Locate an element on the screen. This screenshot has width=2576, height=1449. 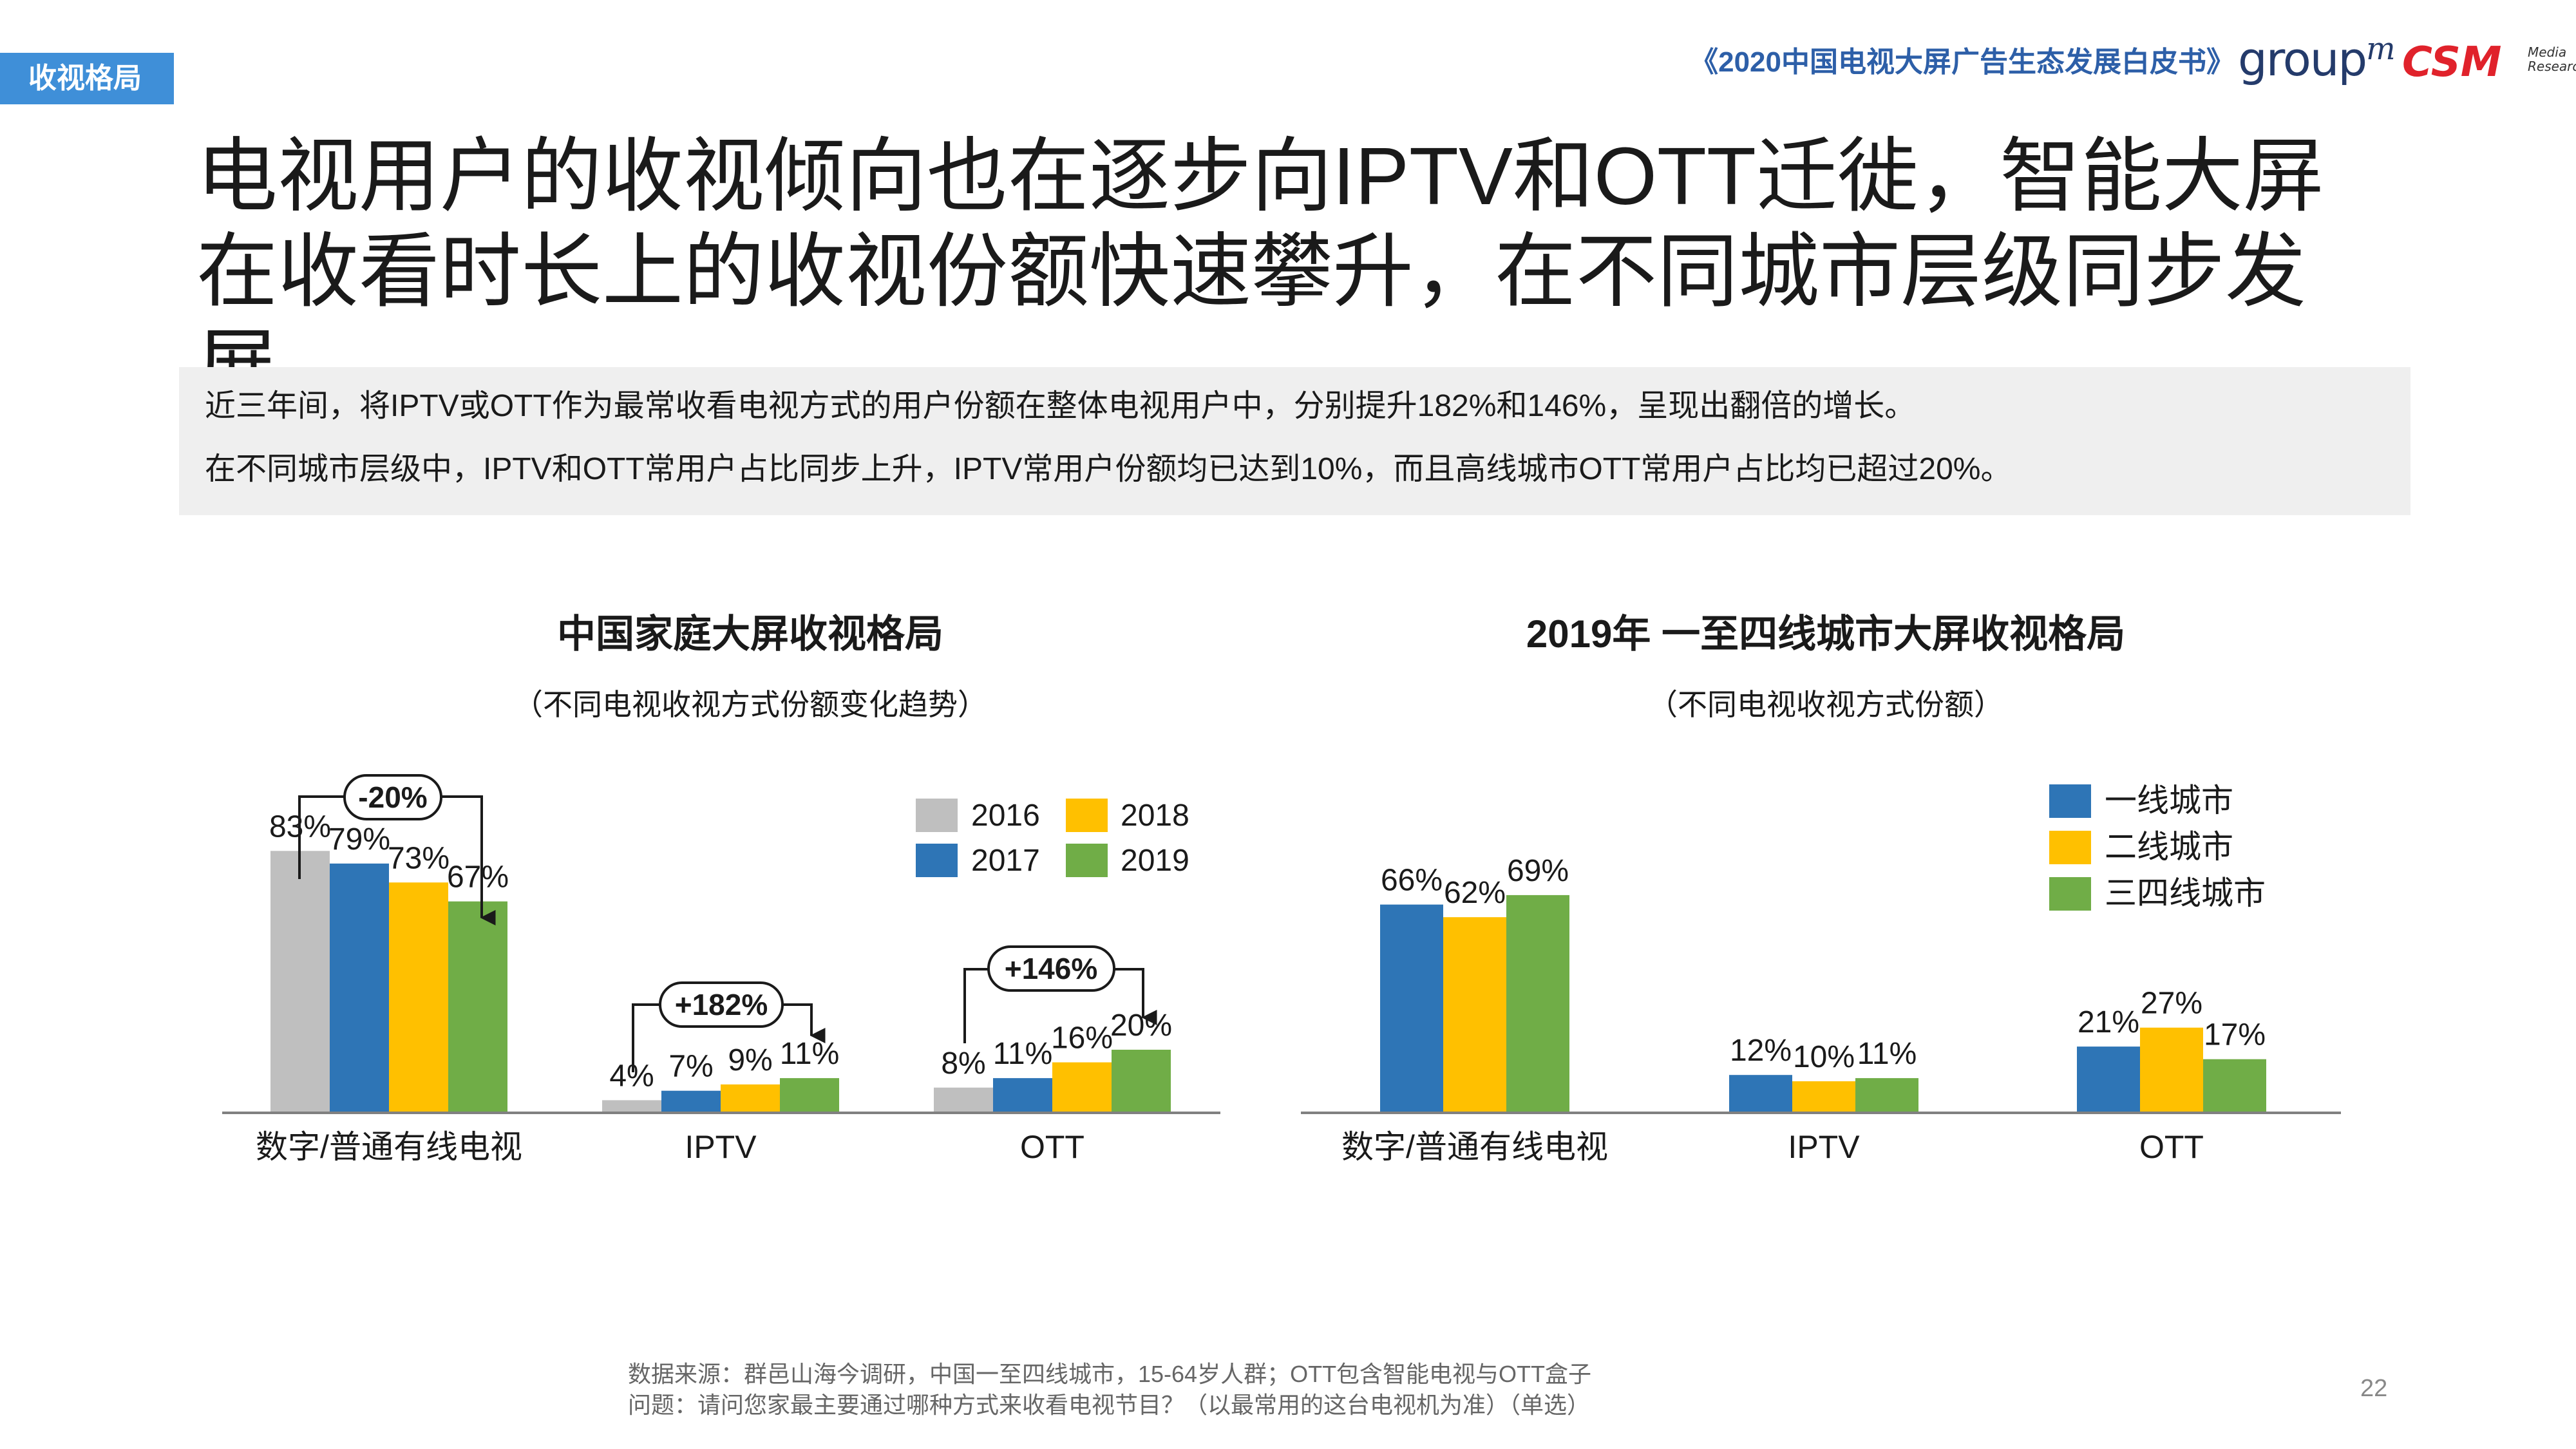
report-title: 《2020中国电视大屏广告生态发展白皮书》 is located at coordinates (1962, 62).